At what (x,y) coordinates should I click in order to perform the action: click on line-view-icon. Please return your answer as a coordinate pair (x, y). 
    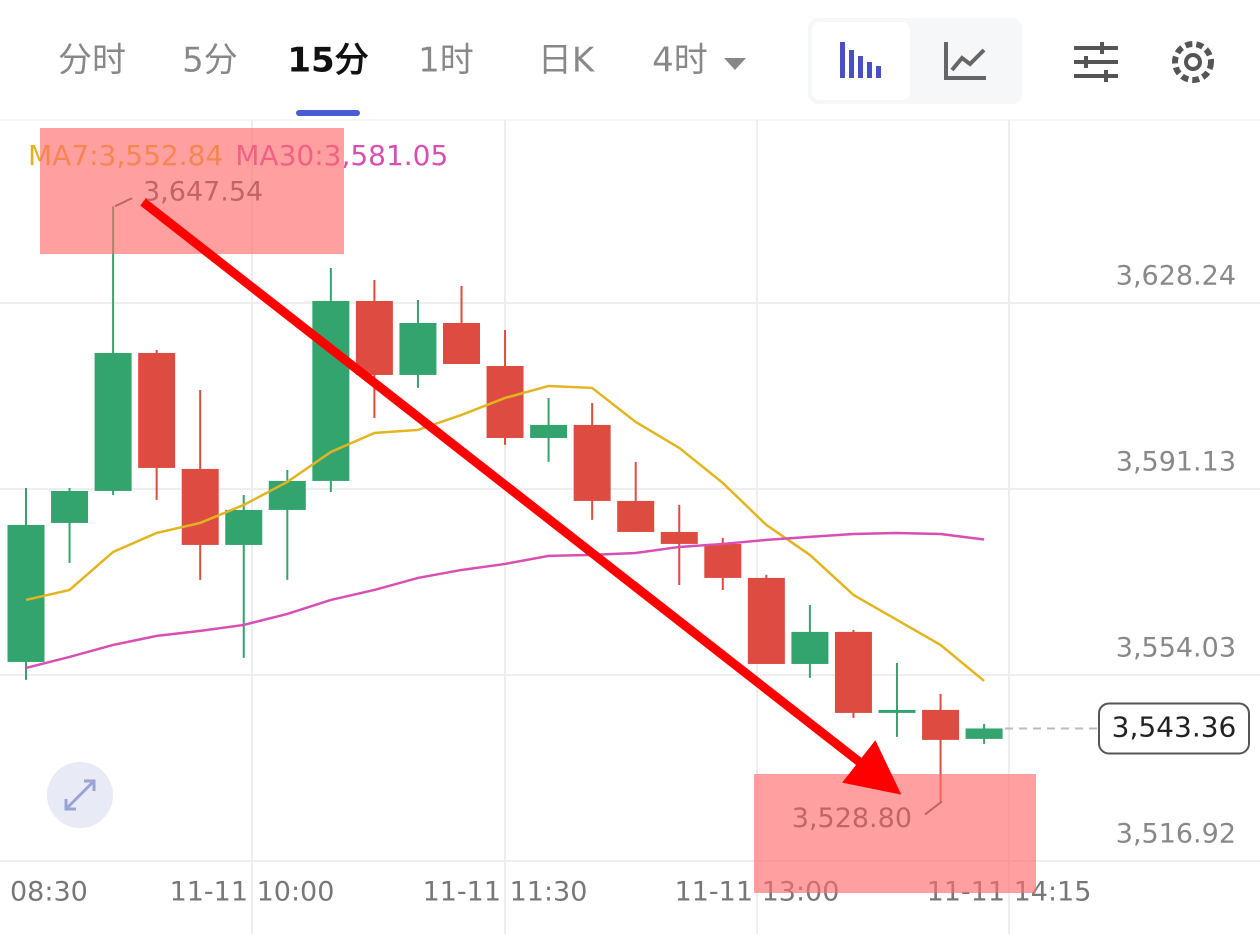
    Looking at the image, I should click on (965, 61).